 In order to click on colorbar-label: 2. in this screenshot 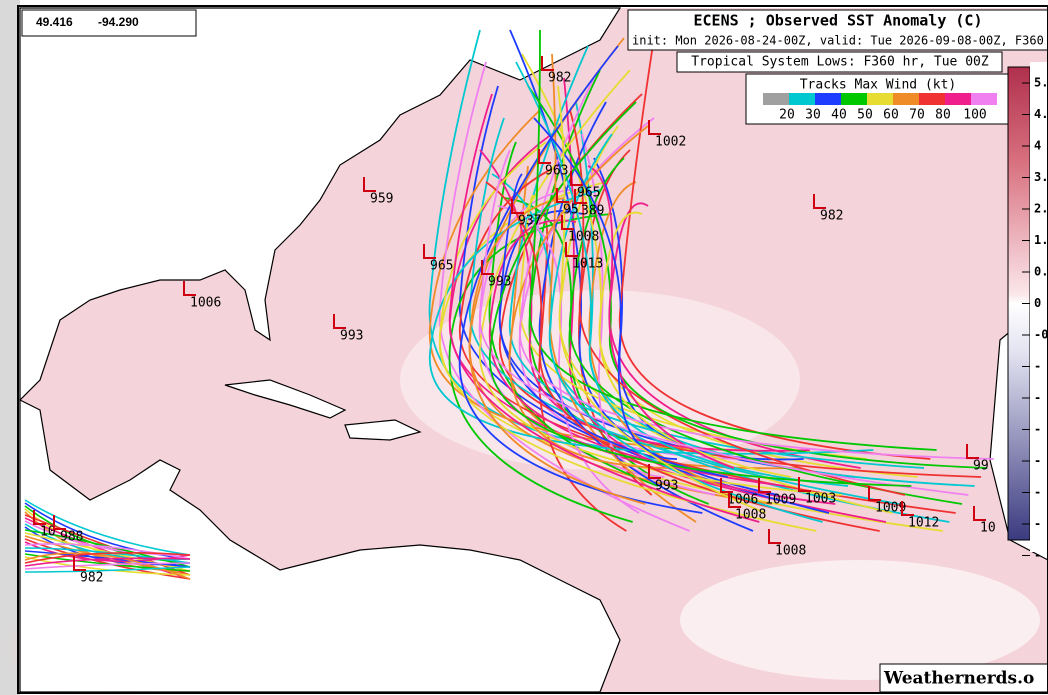, I will do `click(1041, 209)`.